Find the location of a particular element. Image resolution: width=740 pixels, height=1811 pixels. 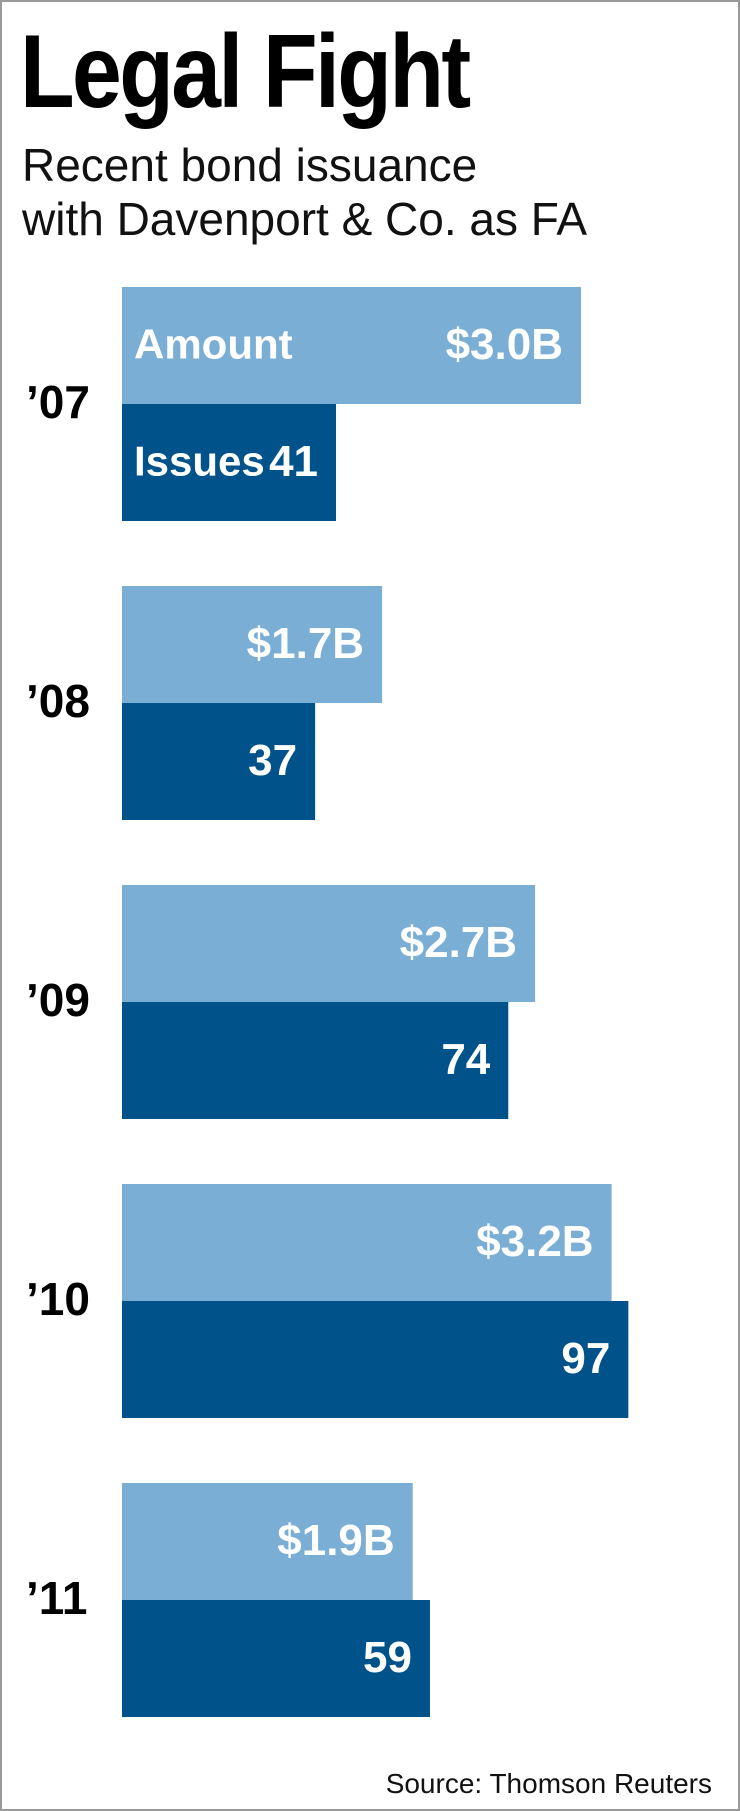

issues-value-label: 97 is located at coordinates (585, 1358).